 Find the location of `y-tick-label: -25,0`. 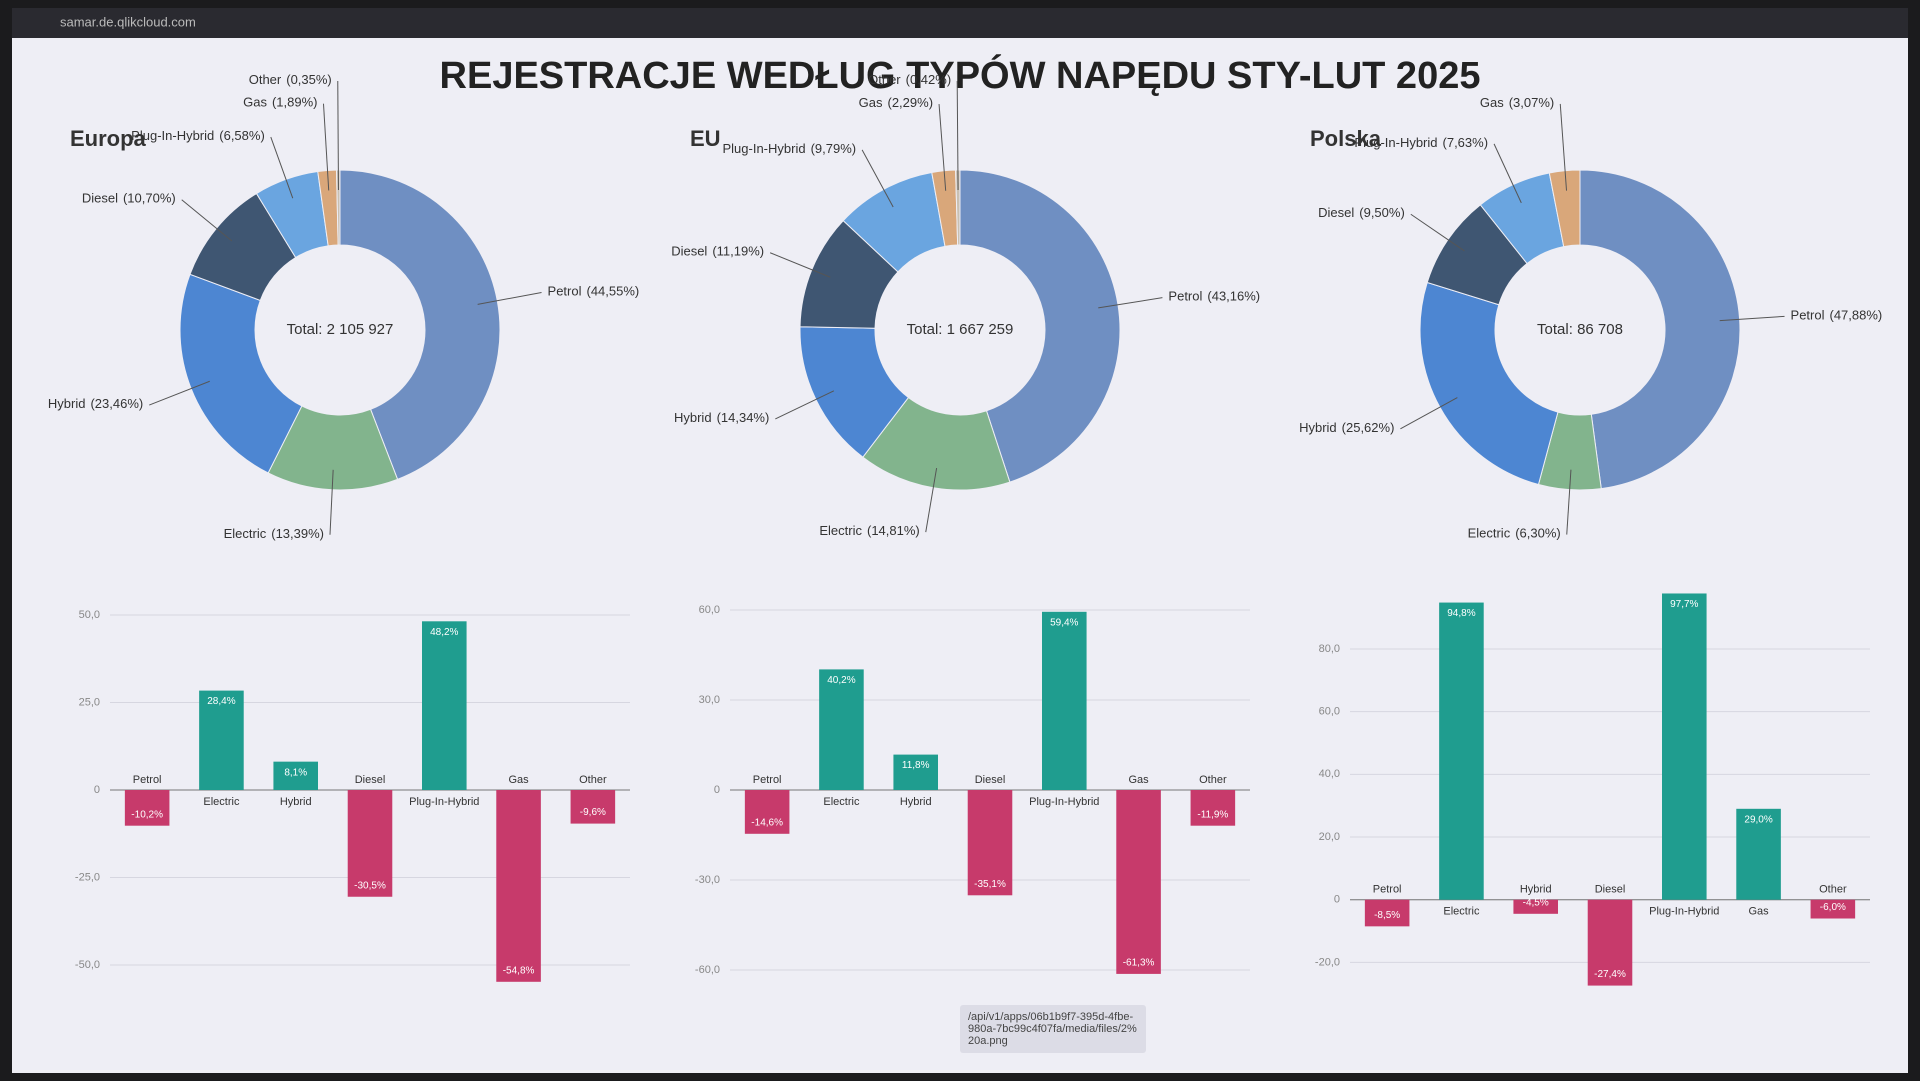

y-tick-label: -25,0 is located at coordinates (87, 877).